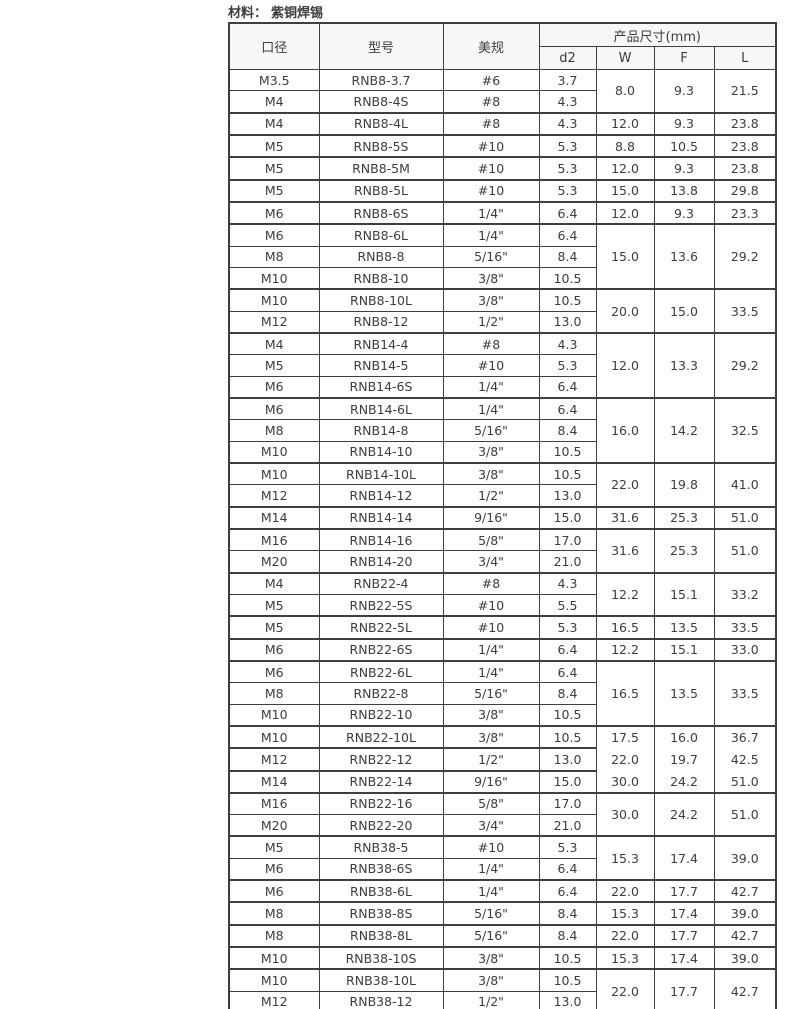 This screenshot has width=800, height=1009. I want to click on model-cell: RNB22-12, so click(381, 759).